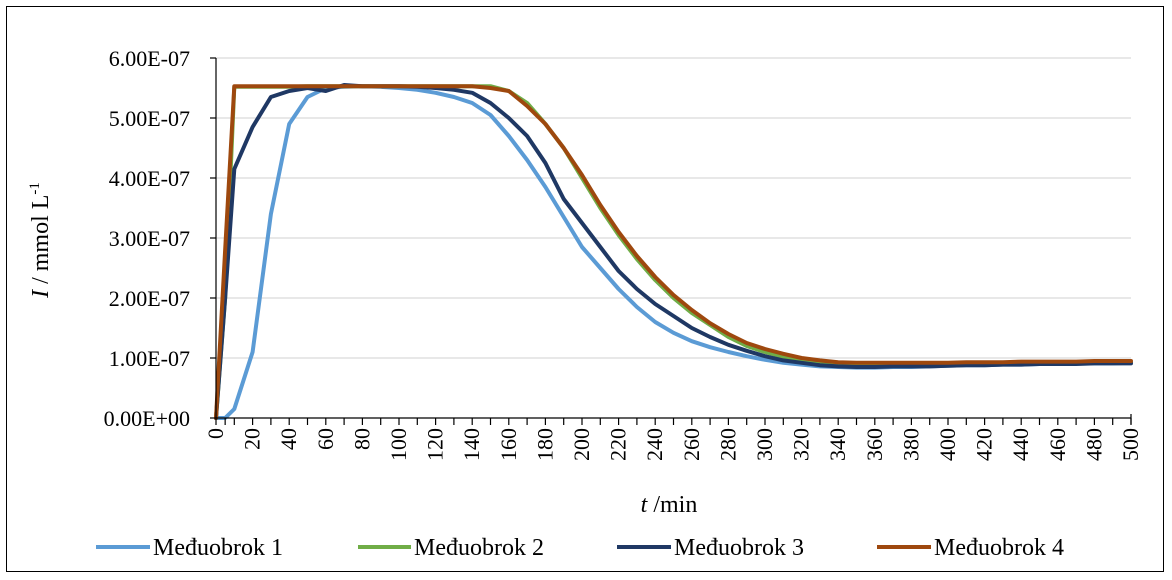 Image resolution: width=1172 pixels, height=580 pixels. I want to click on x-axis-title: t /min, so click(669, 505).